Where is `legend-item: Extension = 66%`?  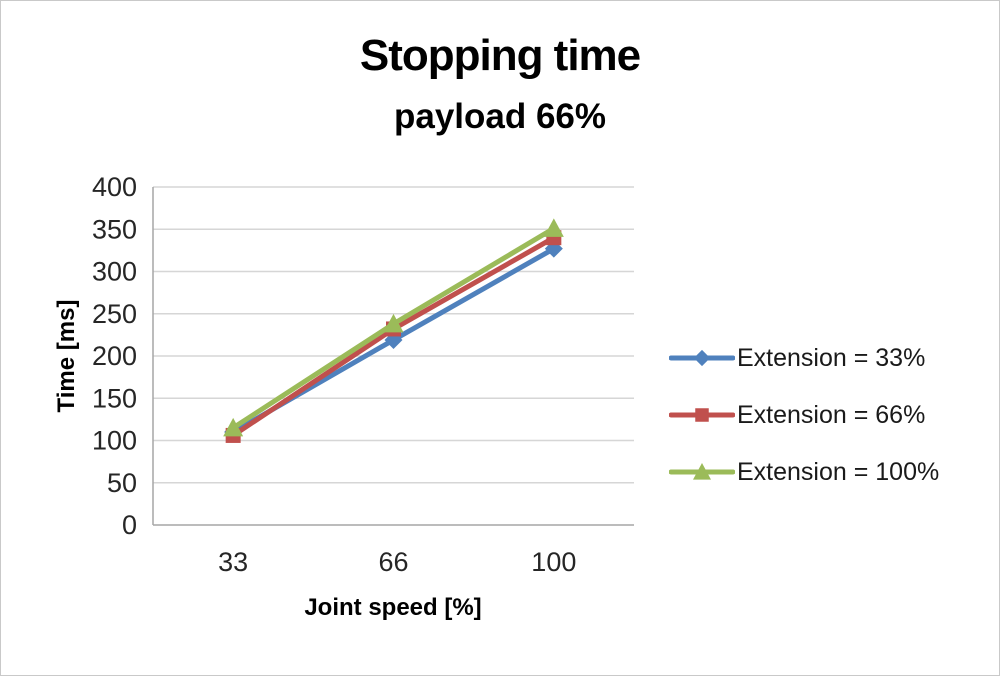
legend-item: Extension = 66% is located at coordinates (804, 415).